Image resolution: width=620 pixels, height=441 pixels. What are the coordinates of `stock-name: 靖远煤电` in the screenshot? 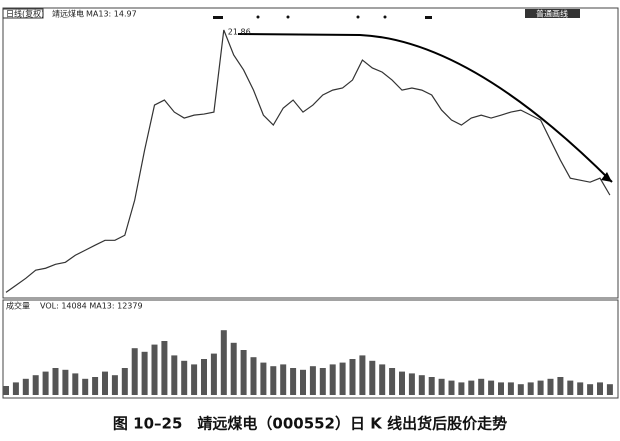 It's located at (68, 14).